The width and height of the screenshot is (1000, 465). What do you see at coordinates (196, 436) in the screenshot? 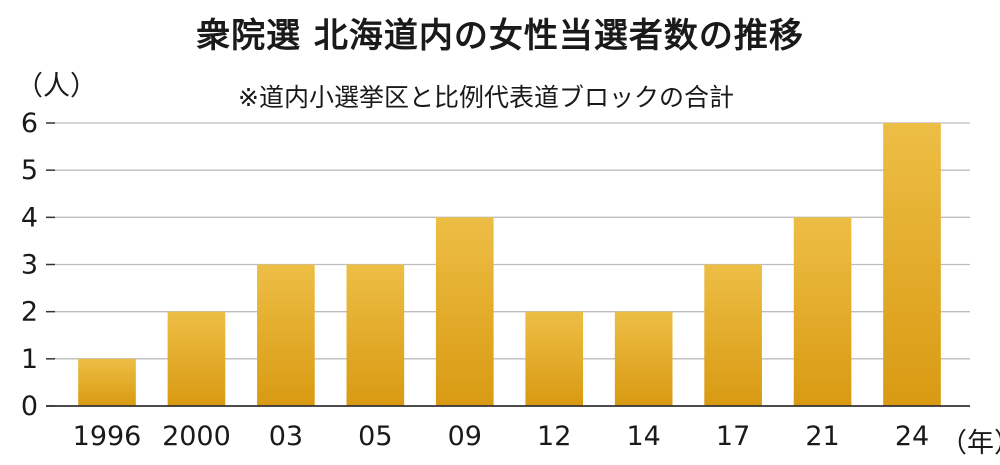
I see `x-tick-label-2000: 2000` at bounding box center [196, 436].